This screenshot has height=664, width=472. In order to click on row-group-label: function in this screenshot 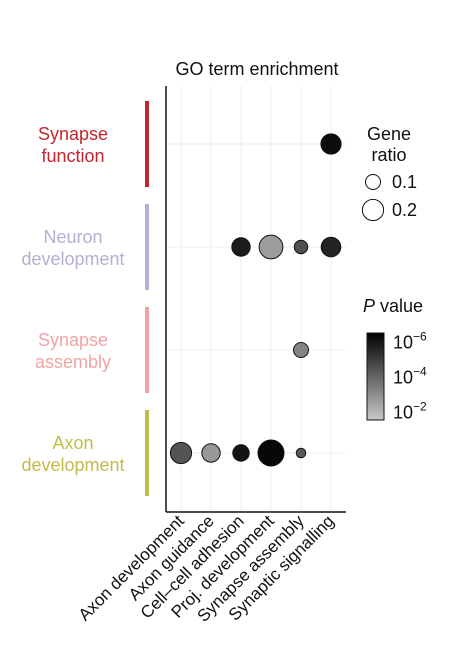, I will do `click(72, 156)`.